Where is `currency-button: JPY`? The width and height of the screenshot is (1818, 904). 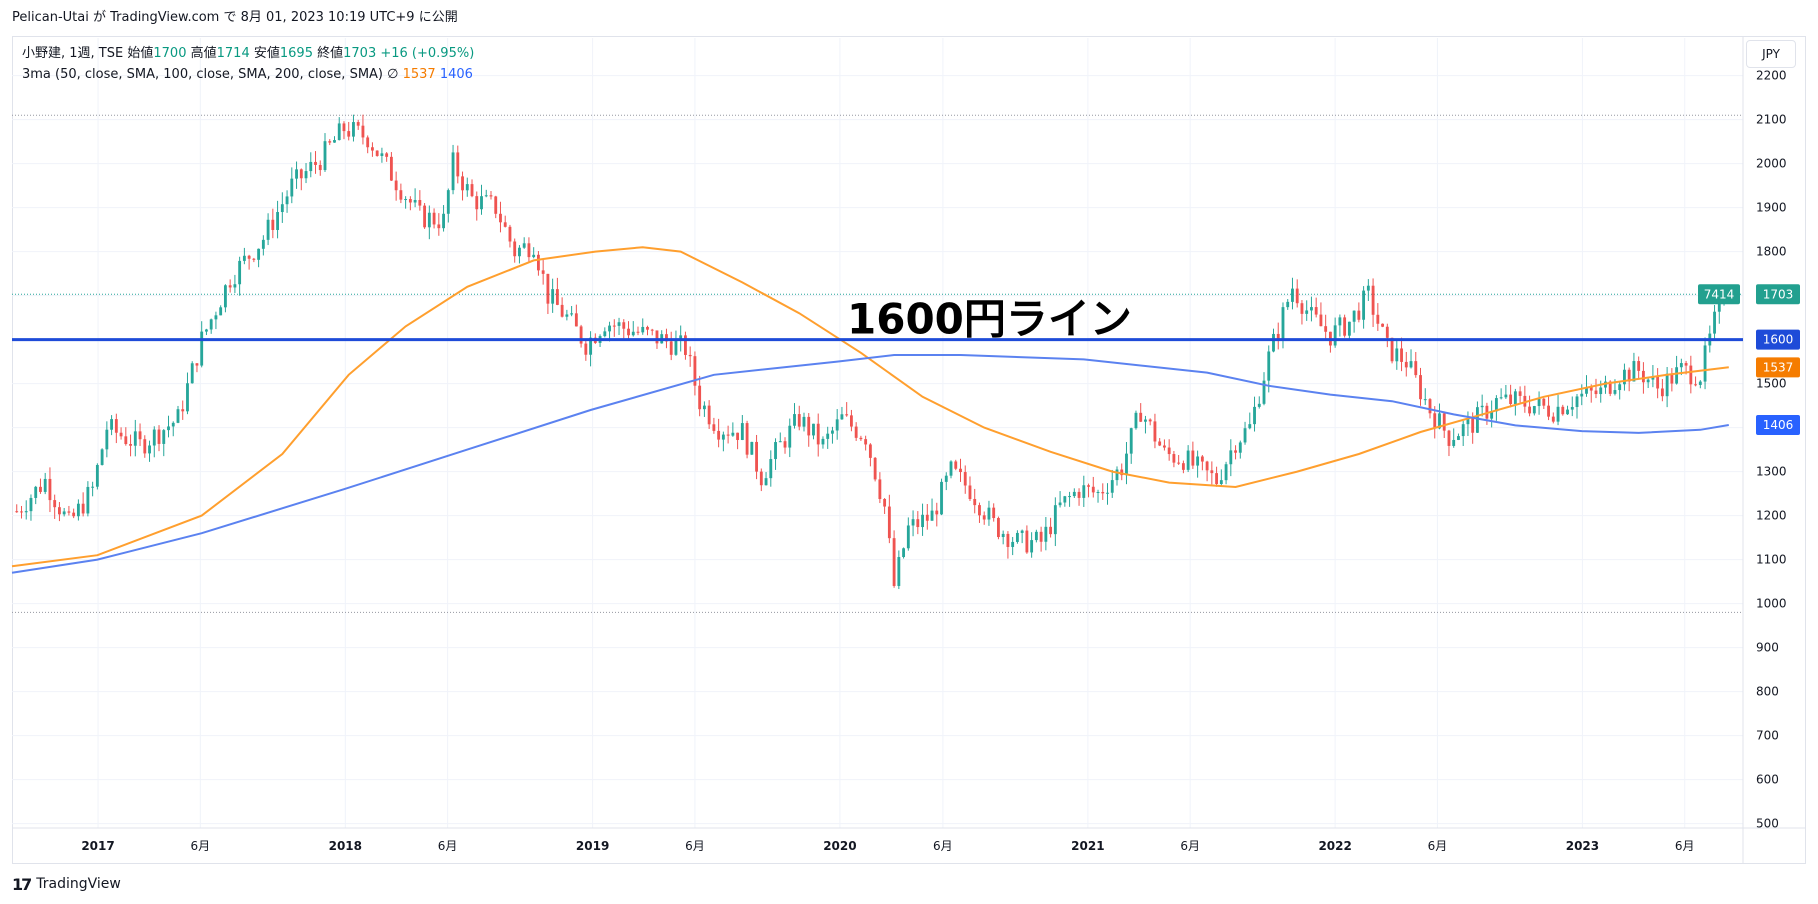 currency-button: JPY is located at coordinates (1771, 54).